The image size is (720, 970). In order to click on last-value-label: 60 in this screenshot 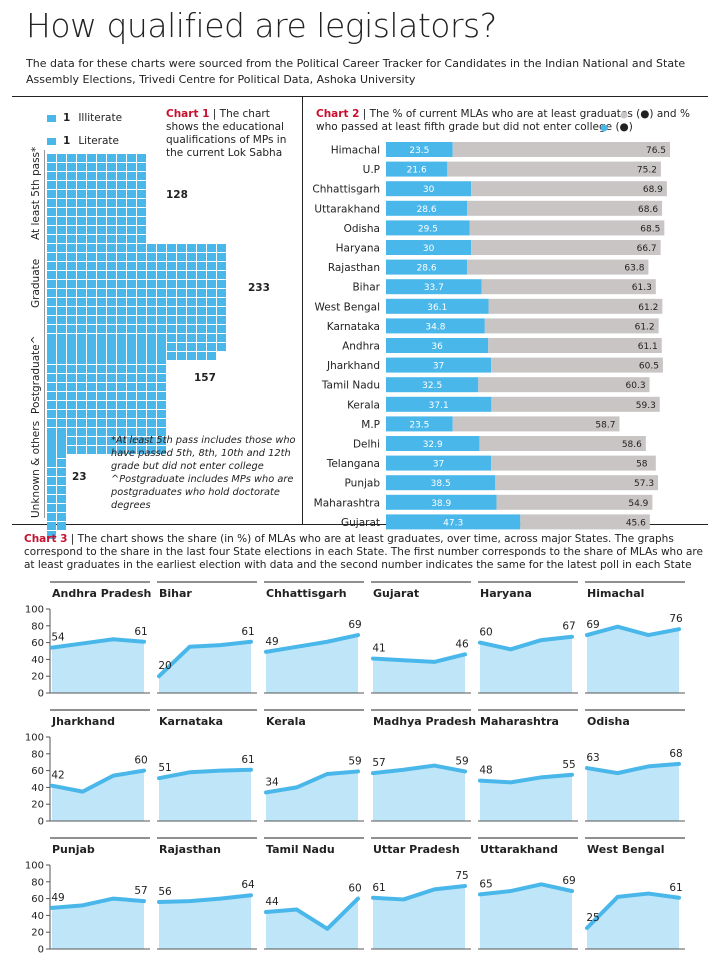, I will do `click(140, 761)`.